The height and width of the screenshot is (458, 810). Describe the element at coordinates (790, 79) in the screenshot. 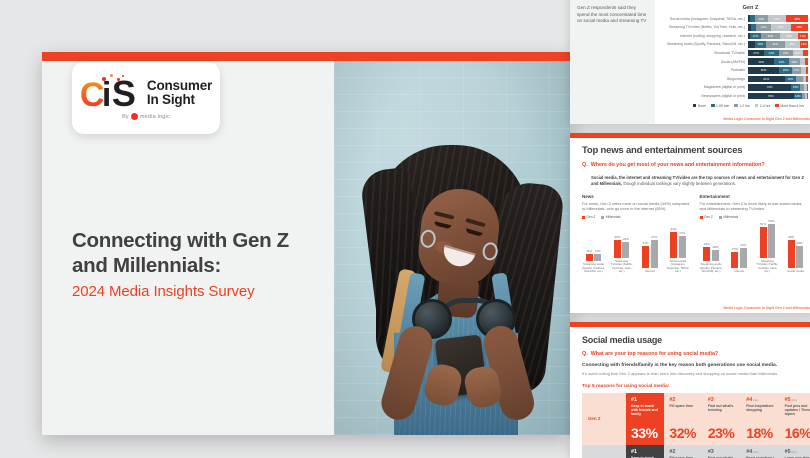

I see `chart-bar-segment: 19%` at that location.